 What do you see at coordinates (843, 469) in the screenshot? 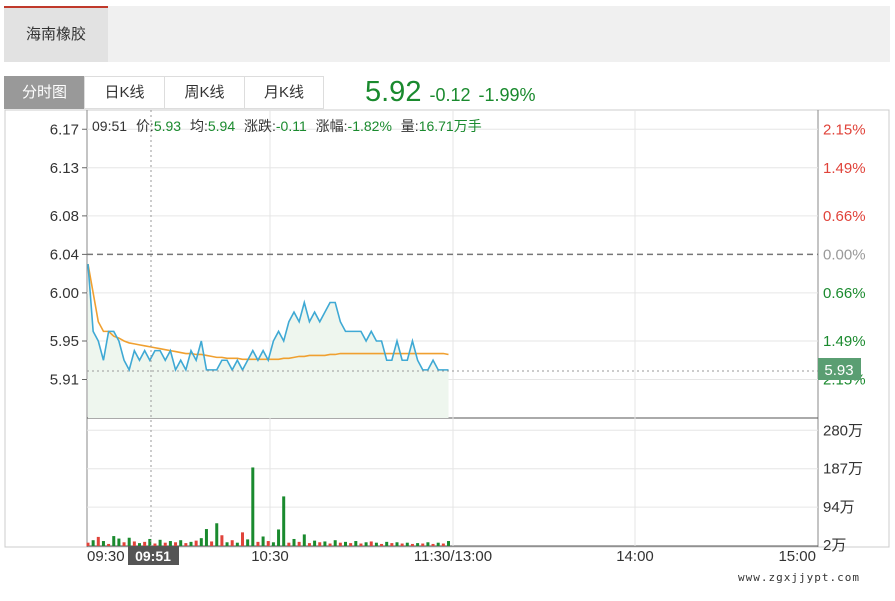
I see `volume-tick-label: 187万` at bounding box center [843, 469].